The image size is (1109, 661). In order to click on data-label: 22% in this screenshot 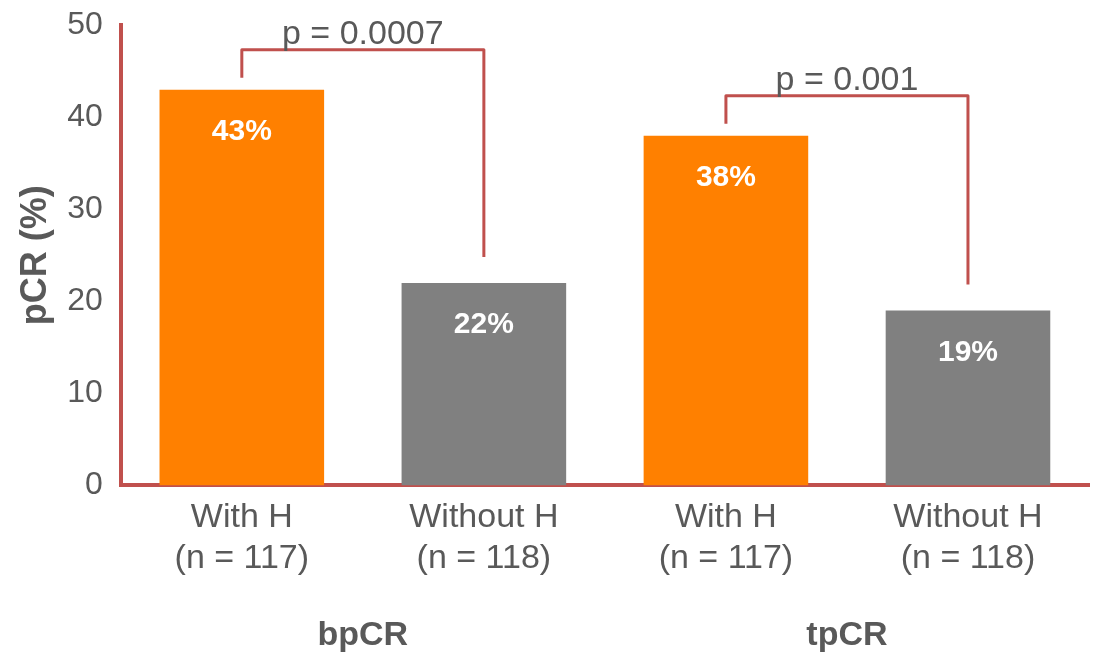, I will do `click(483, 323)`.